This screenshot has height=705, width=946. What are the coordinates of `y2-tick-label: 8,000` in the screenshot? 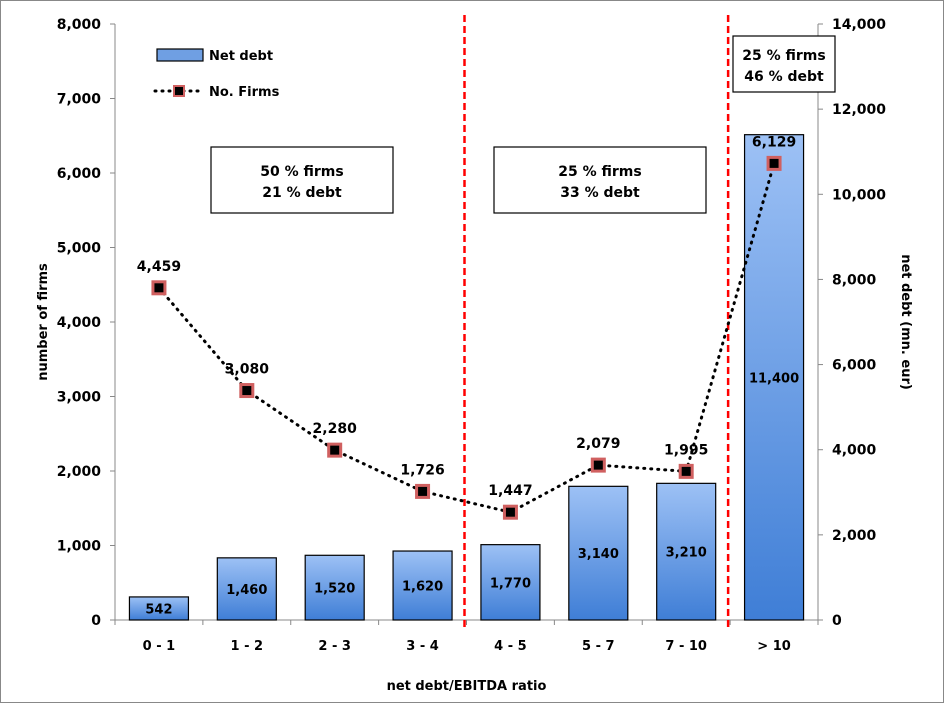 It's located at (854, 280).